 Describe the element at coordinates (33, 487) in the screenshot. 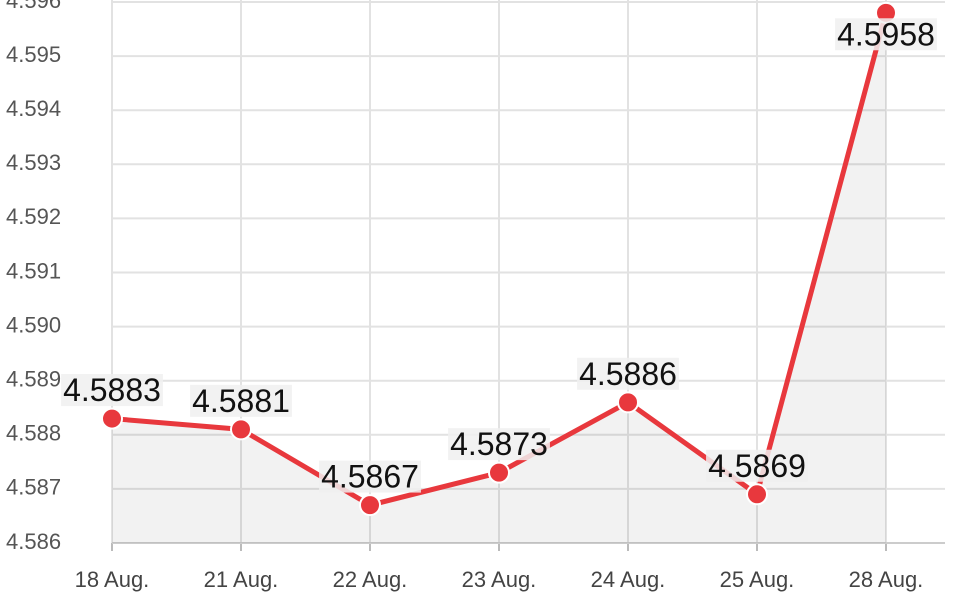

I see `y-tick-label: 4.587` at that location.